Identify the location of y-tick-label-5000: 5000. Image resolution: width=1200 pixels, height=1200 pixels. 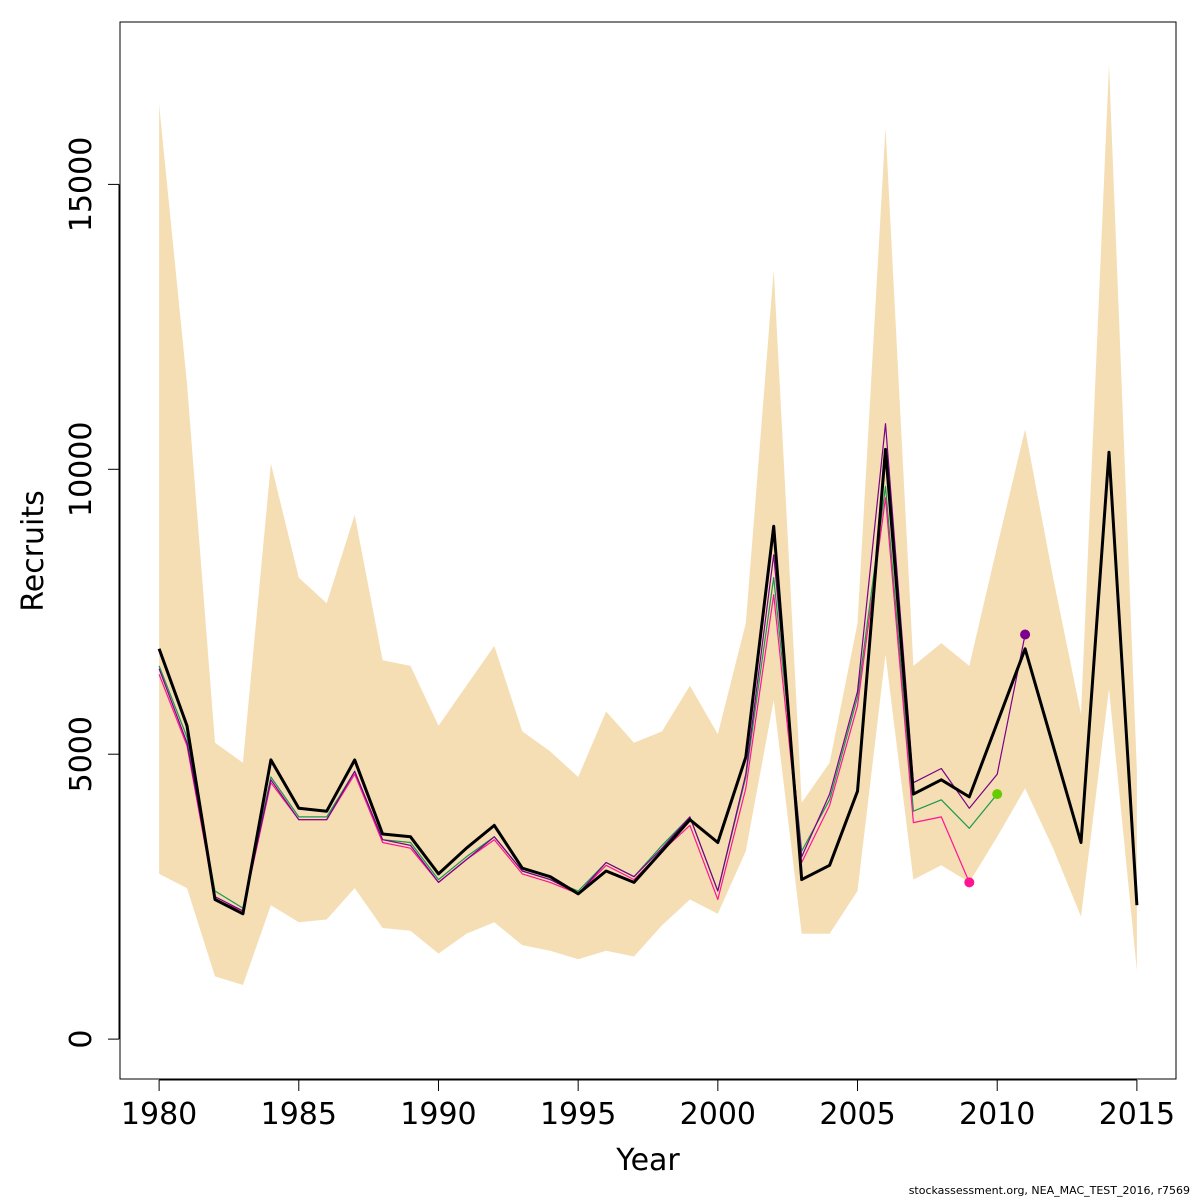
(81, 754).